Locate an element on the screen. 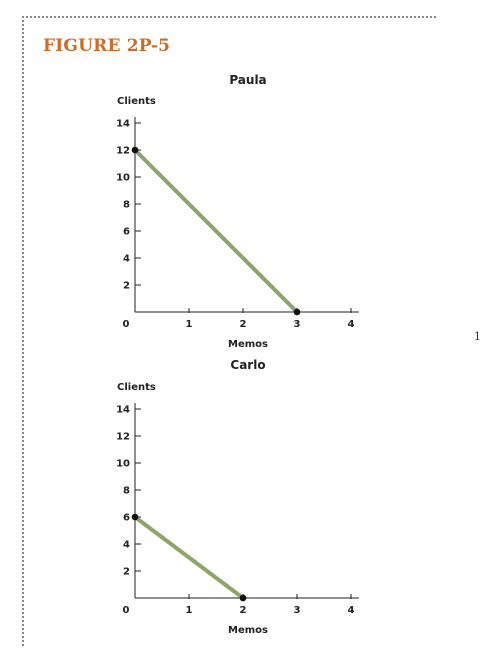 This screenshot has height=653, width=480. frame-left-border is located at coordinates (23, 331).